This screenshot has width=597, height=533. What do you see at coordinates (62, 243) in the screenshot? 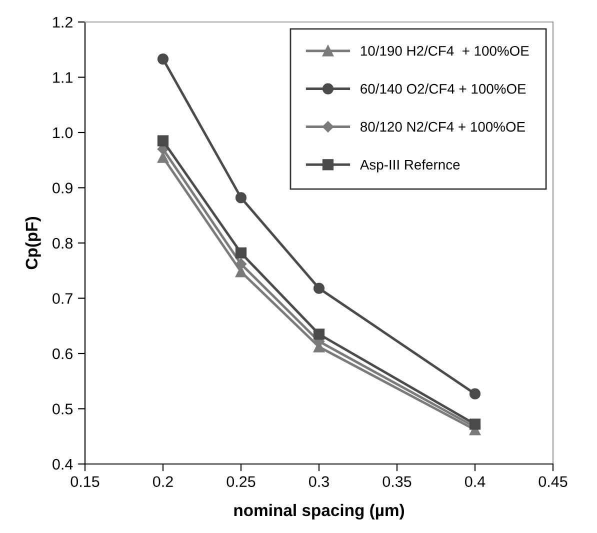
I see `y-tick-label: 0.8` at bounding box center [62, 243].